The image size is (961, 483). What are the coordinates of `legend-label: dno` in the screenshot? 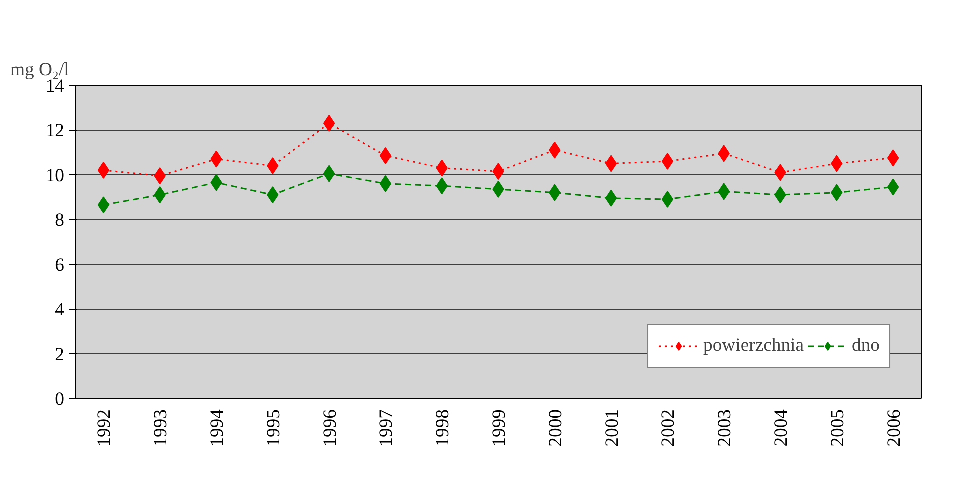 It's located at (866, 346).